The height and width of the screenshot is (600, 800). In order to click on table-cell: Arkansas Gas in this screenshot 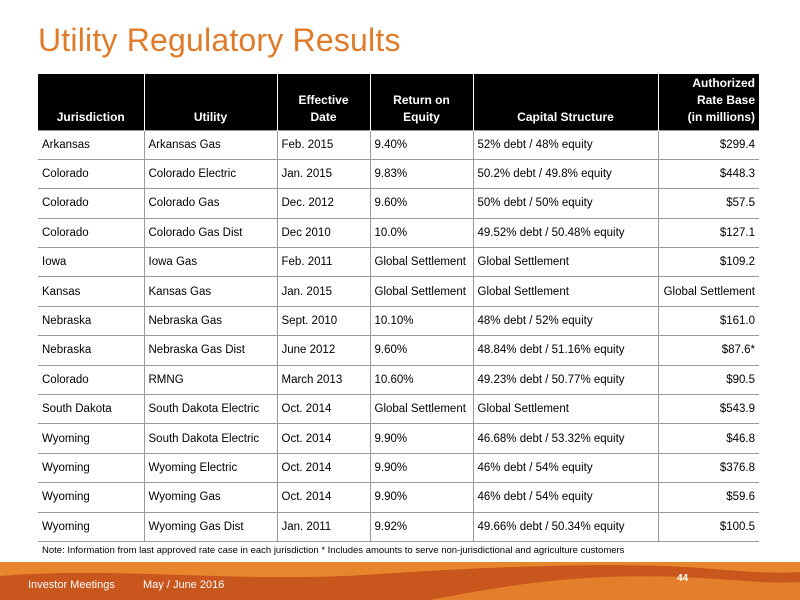, I will do `click(211, 144)`.